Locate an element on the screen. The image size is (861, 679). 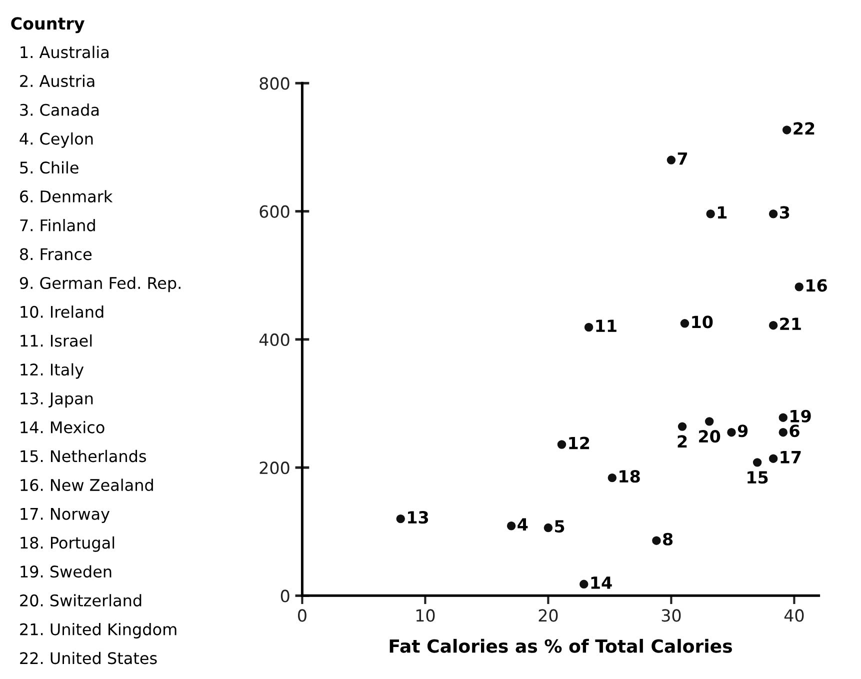
annotation: 13 is located at coordinates (418, 517).